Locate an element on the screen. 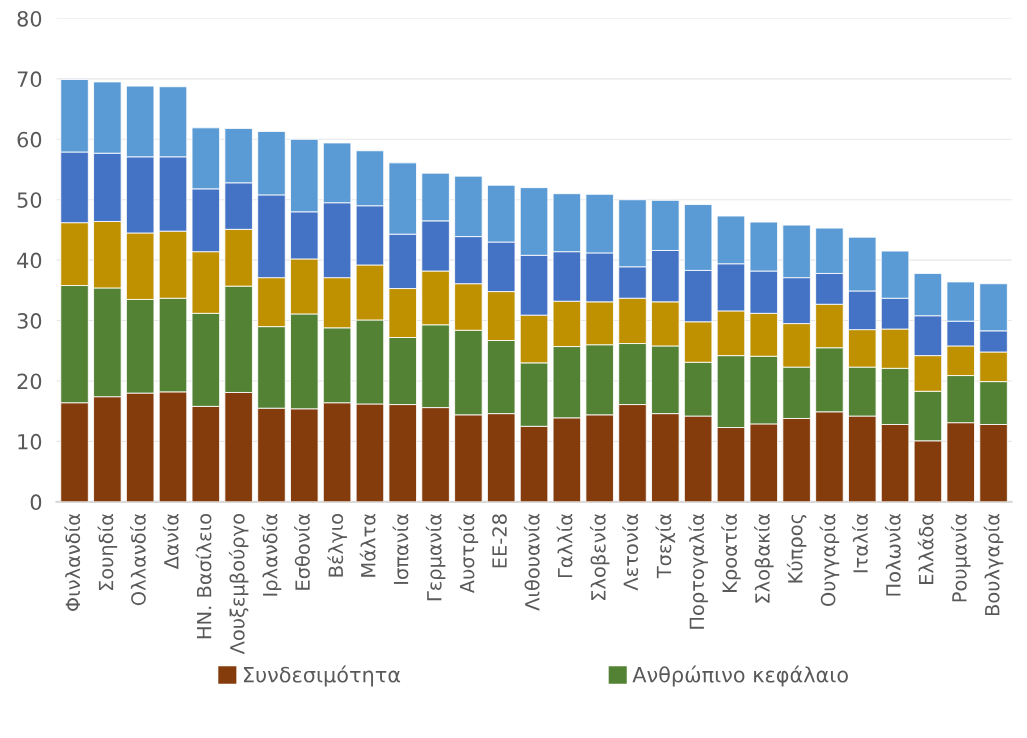 Image resolution: width=1027 pixels, height=738 pixels. y-tick-label: 0 is located at coordinates (36, 502).